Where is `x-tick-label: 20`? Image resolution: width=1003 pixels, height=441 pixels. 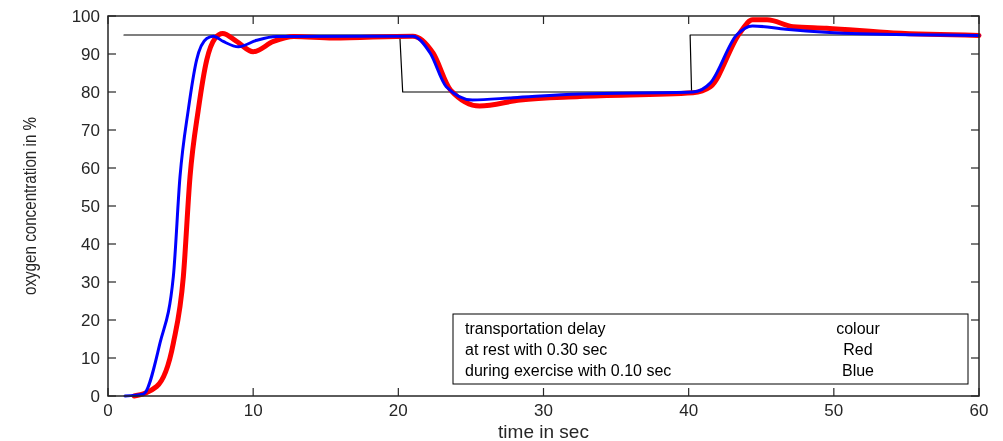
x-tick-label: 20 is located at coordinates (398, 410).